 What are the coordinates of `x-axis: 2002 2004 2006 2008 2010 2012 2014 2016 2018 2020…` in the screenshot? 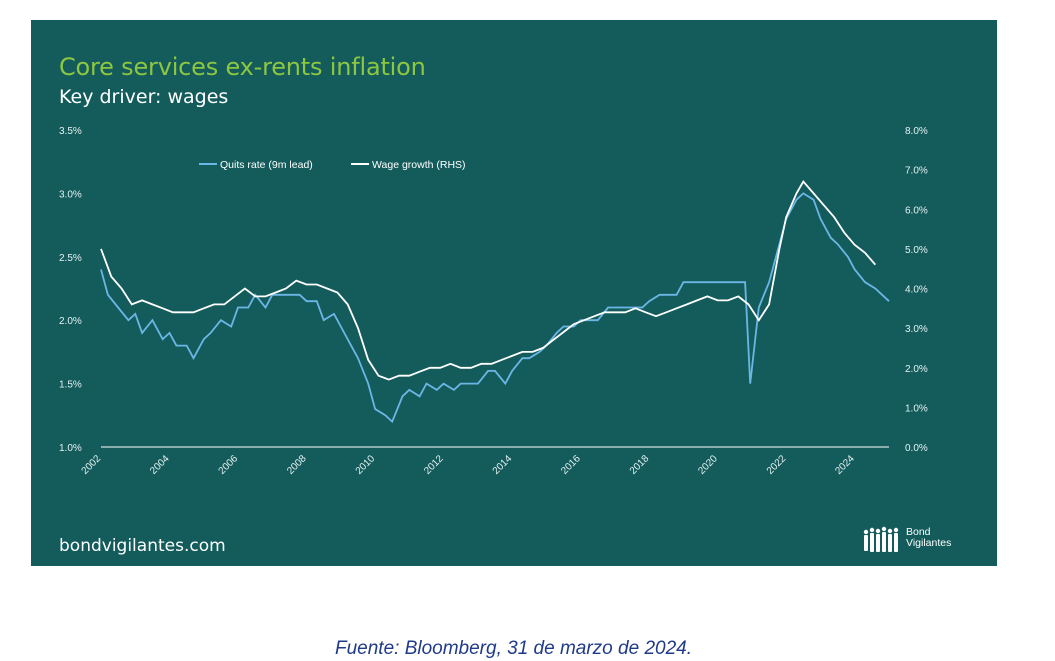 It's located at (469, 465).